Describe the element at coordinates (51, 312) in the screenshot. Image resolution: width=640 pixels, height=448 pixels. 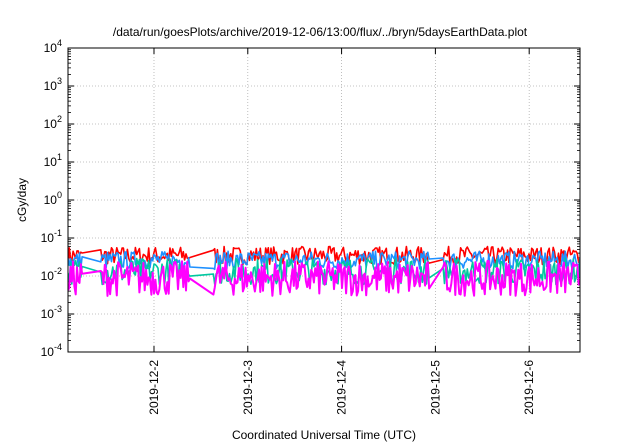
I see `y-tick-label: 10⁻³` at that location.